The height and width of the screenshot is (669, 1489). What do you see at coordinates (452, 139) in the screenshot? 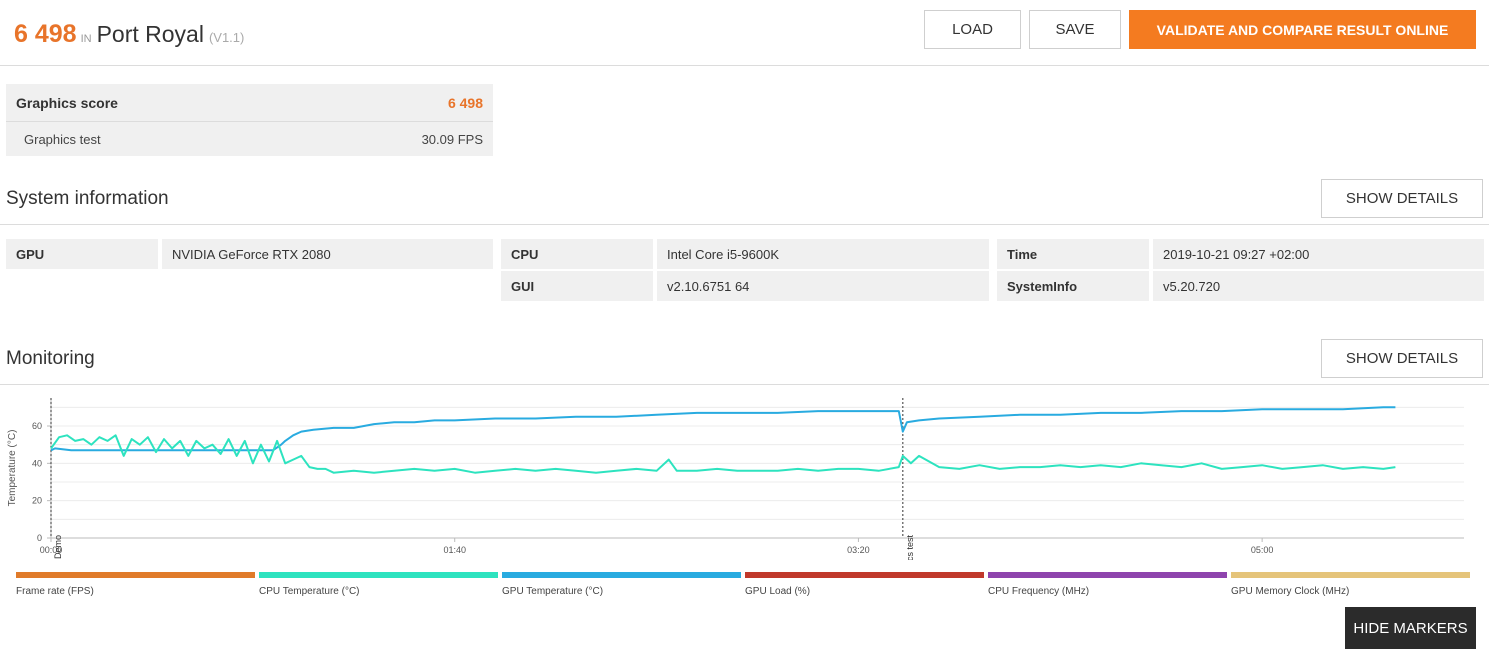
I see `graphics-test-value: 30.09 FPS` at bounding box center [452, 139].